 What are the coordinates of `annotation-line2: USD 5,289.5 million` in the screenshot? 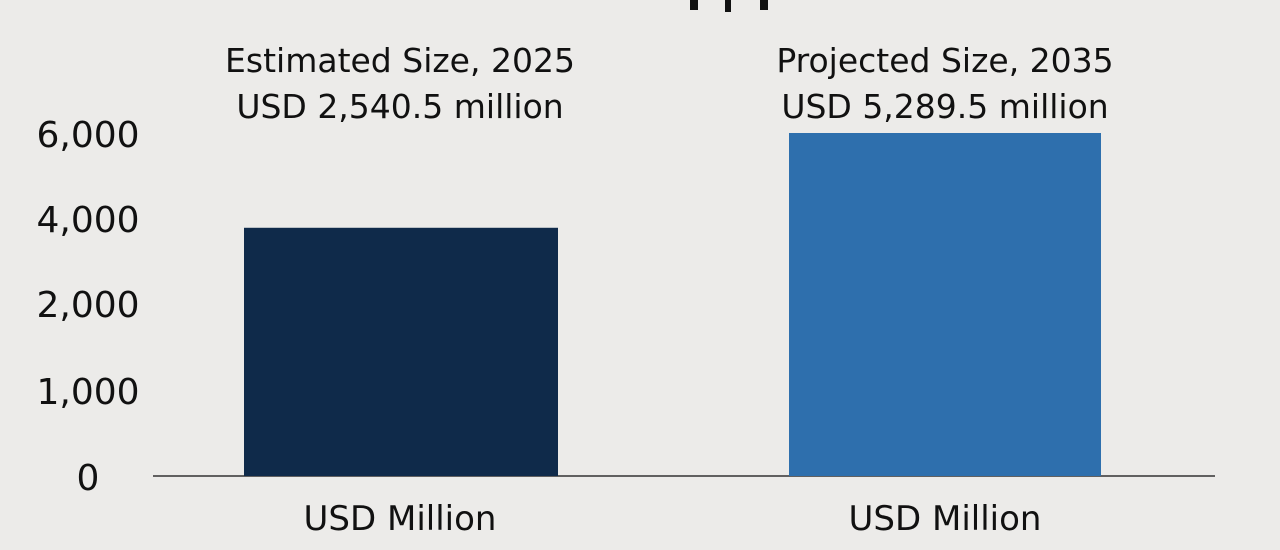 It's located at (944, 106).